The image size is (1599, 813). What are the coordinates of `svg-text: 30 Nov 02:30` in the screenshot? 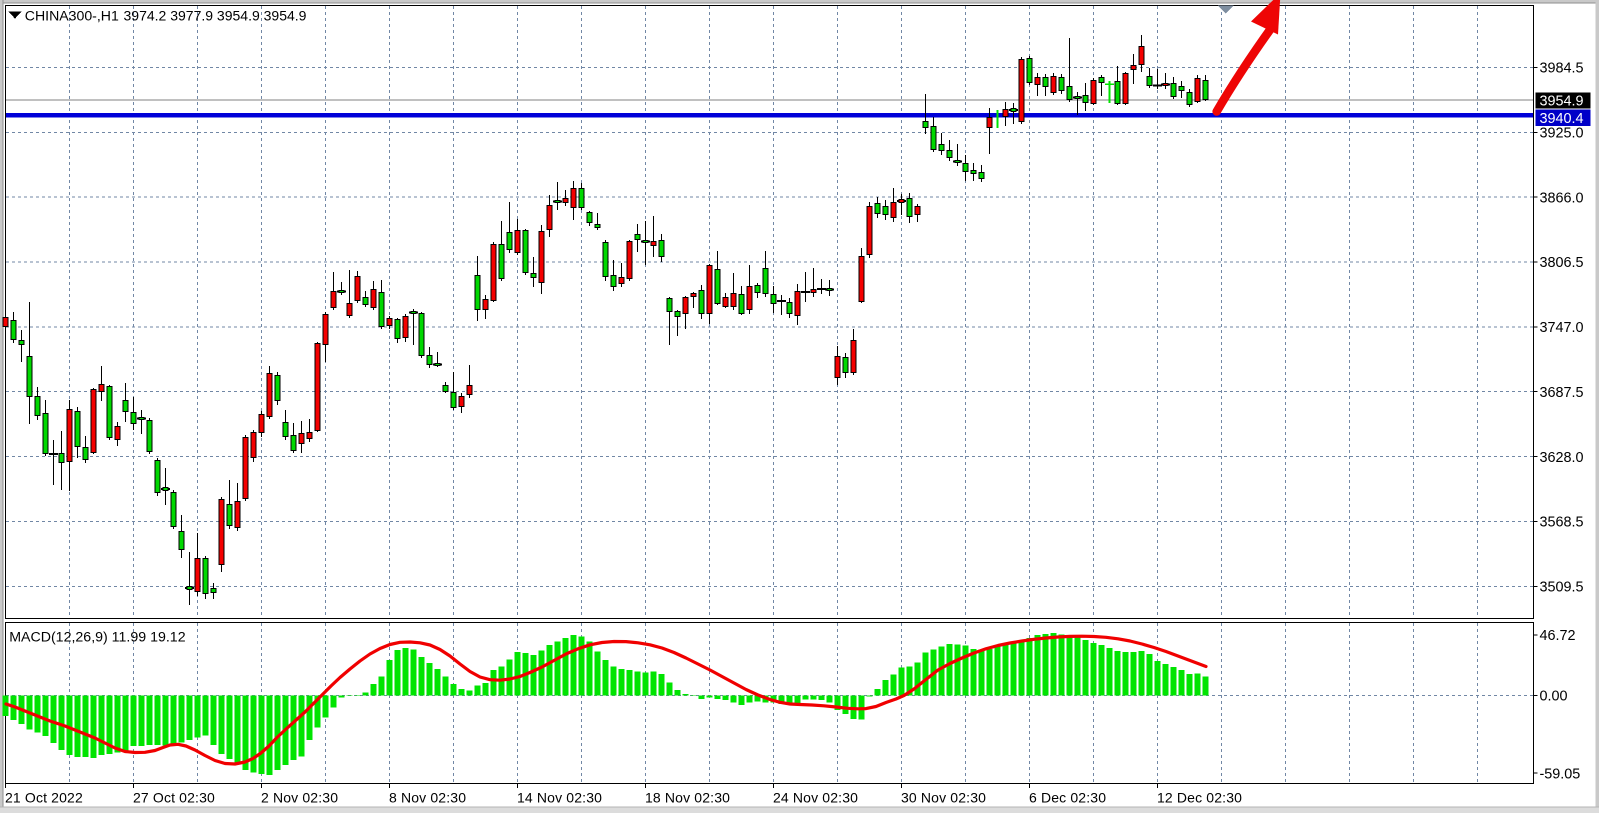 It's located at (943, 798).